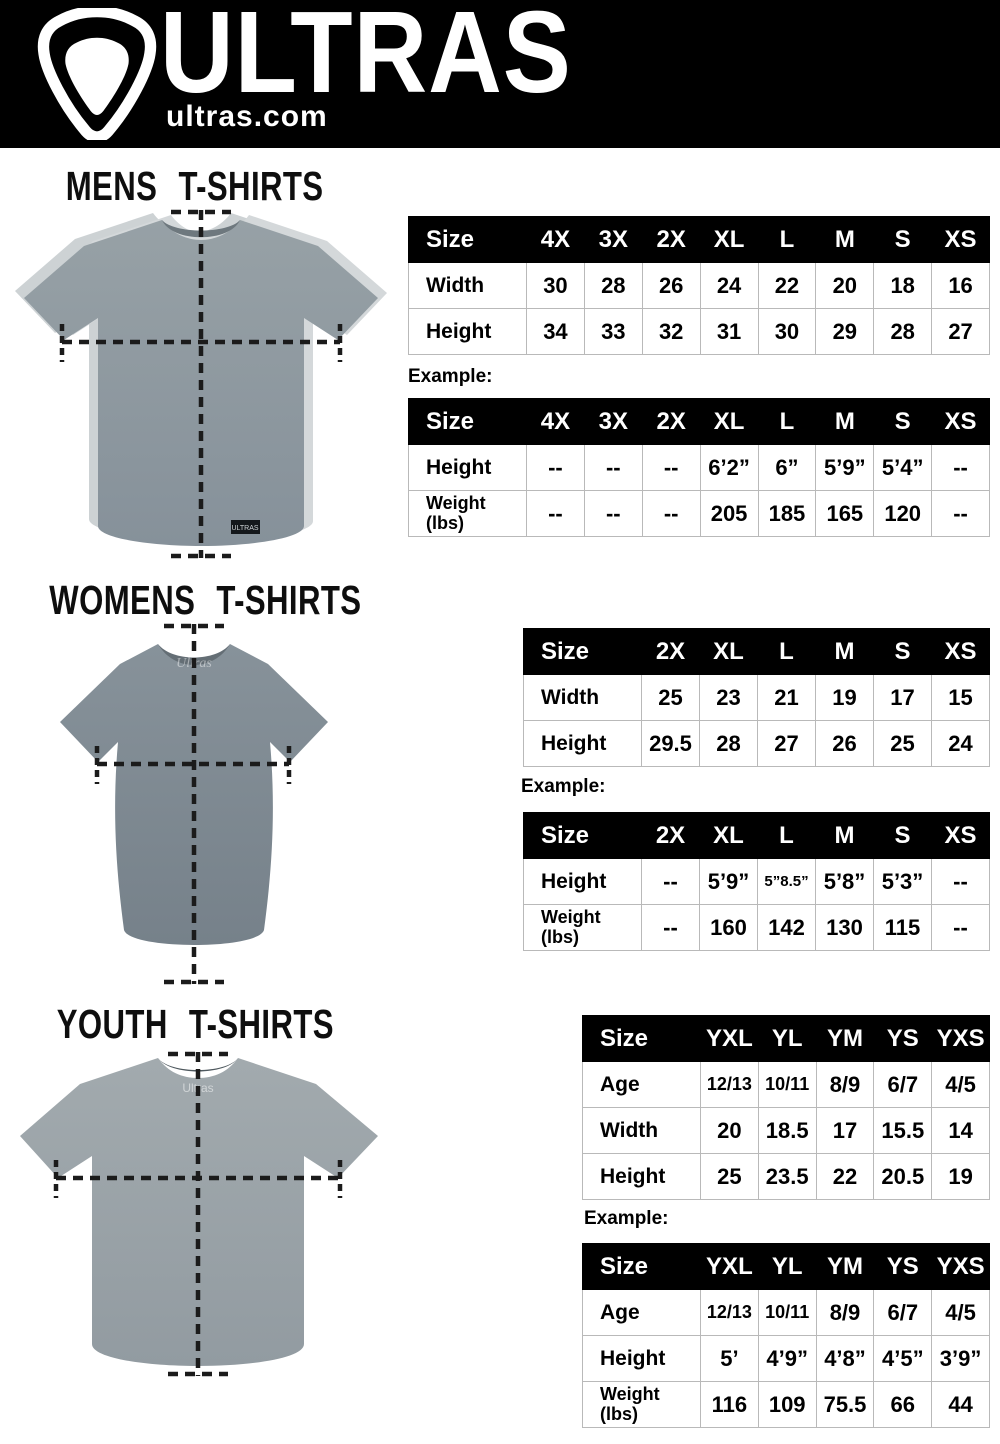 This screenshot has width=1000, height=1444. I want to click on cell-value: 15, so click(960, 697).